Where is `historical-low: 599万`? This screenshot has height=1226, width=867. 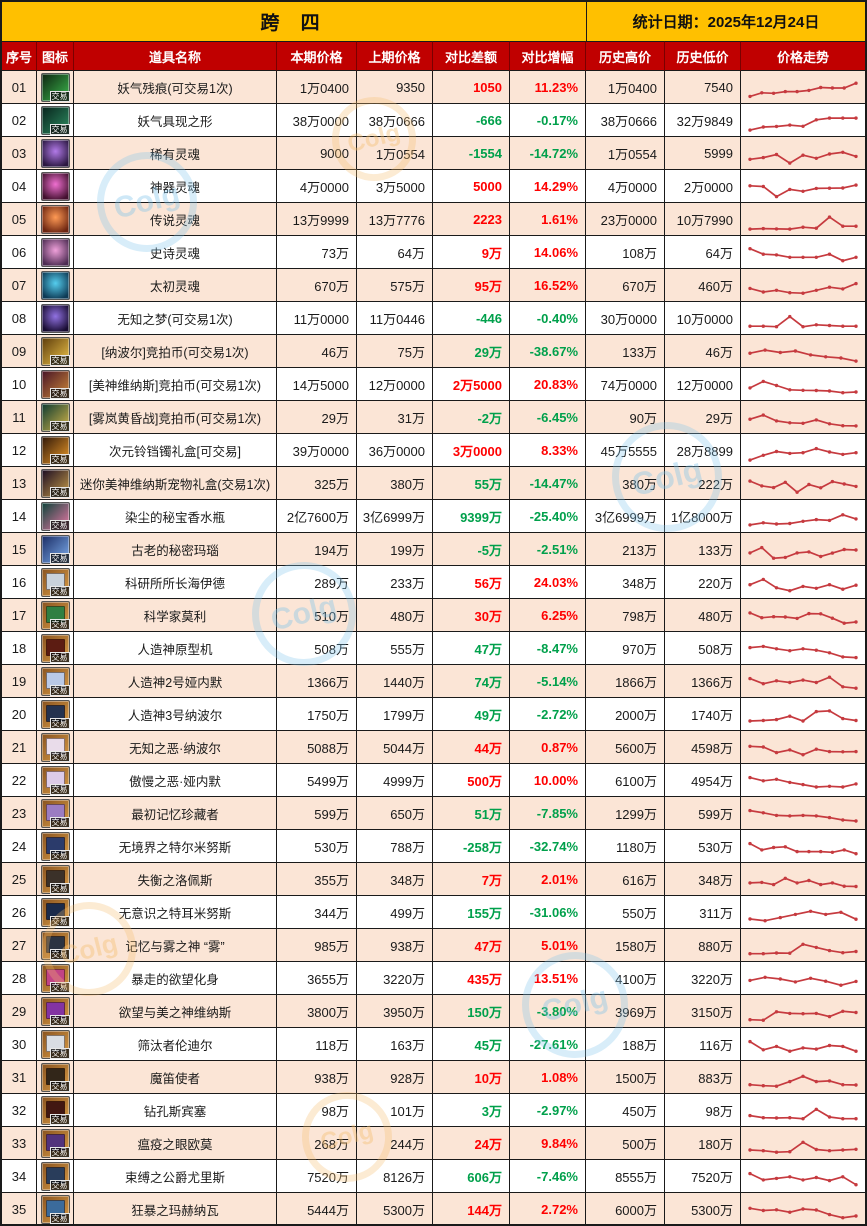
historical-low: 599万 is located at coordinates (703, 813).